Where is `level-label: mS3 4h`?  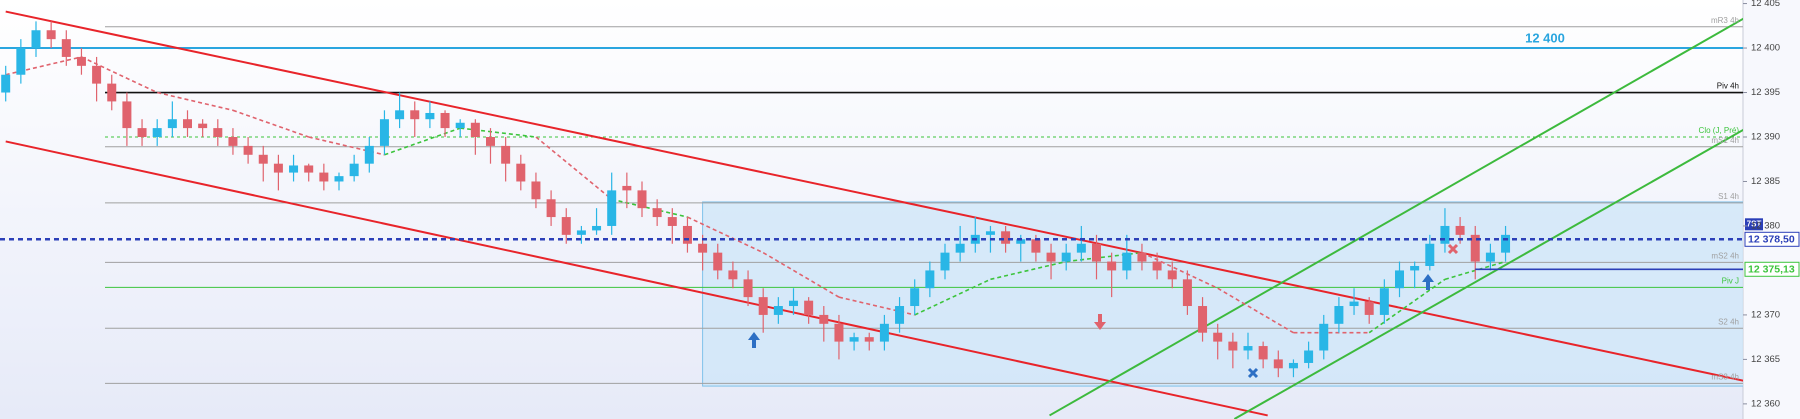
level-label: mS3 4h is located at coordinates (1725, 377).